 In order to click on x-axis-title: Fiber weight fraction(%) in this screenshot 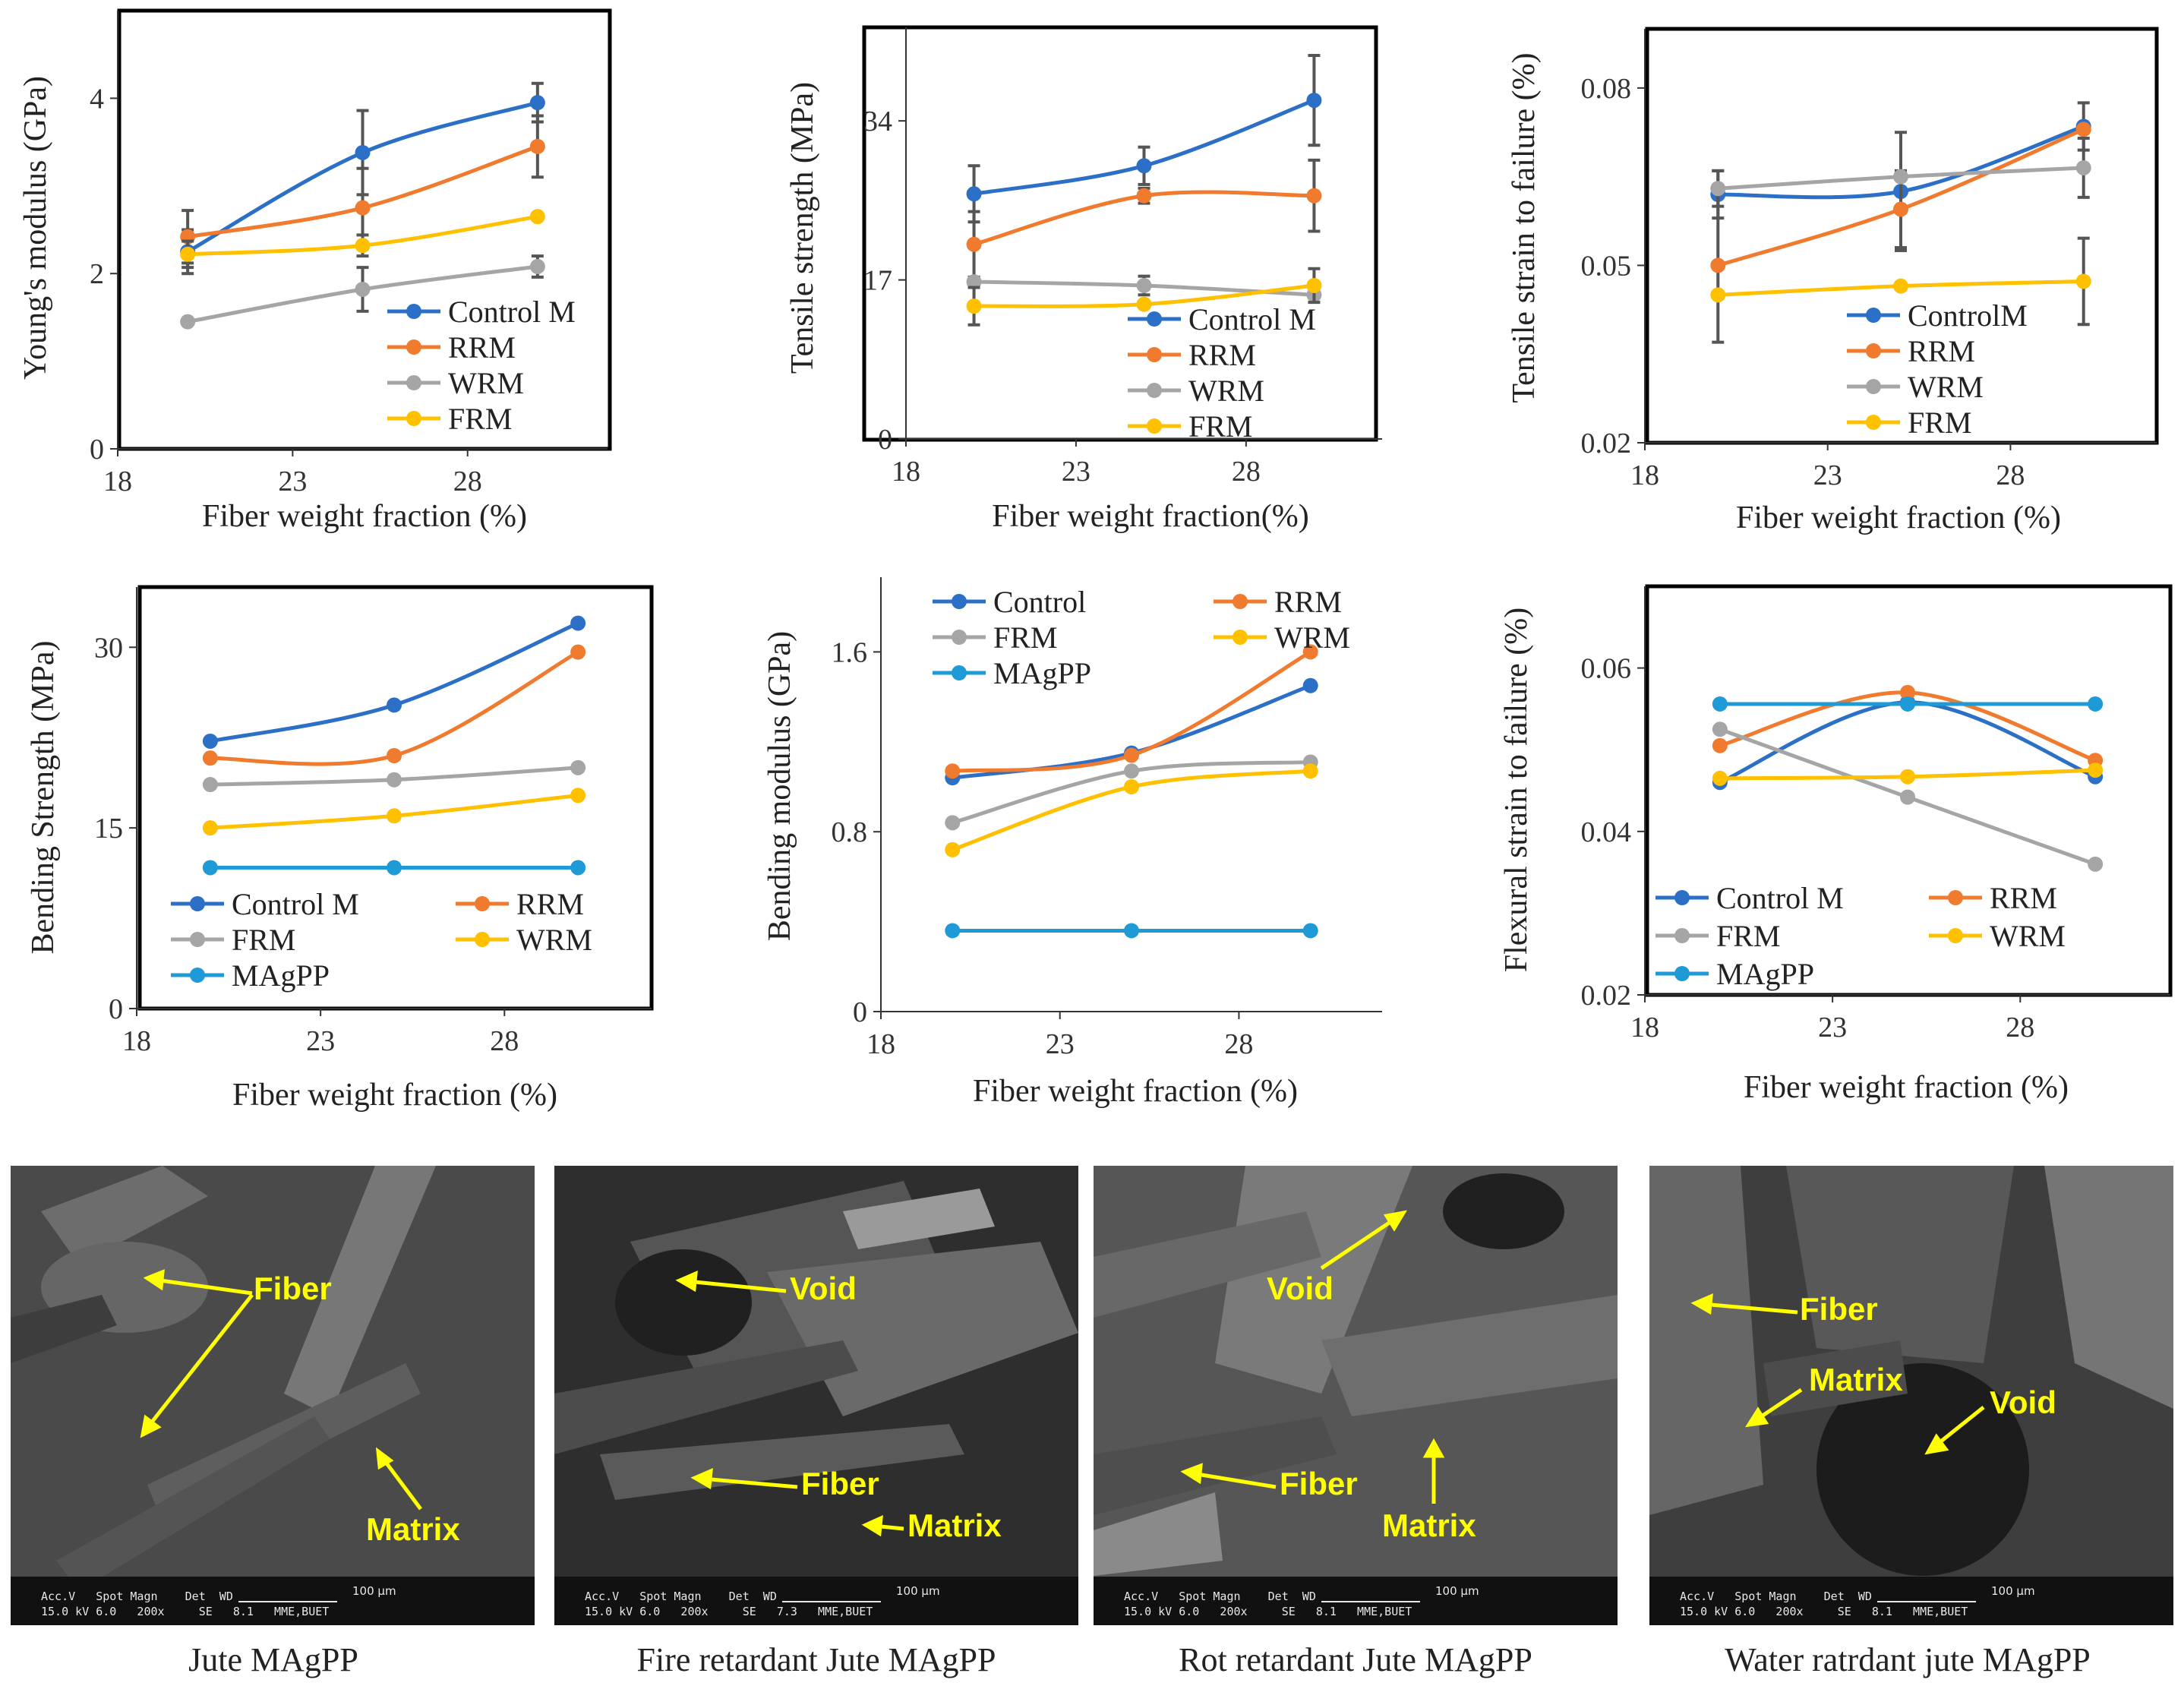, I will do `click(1150, 516)`.